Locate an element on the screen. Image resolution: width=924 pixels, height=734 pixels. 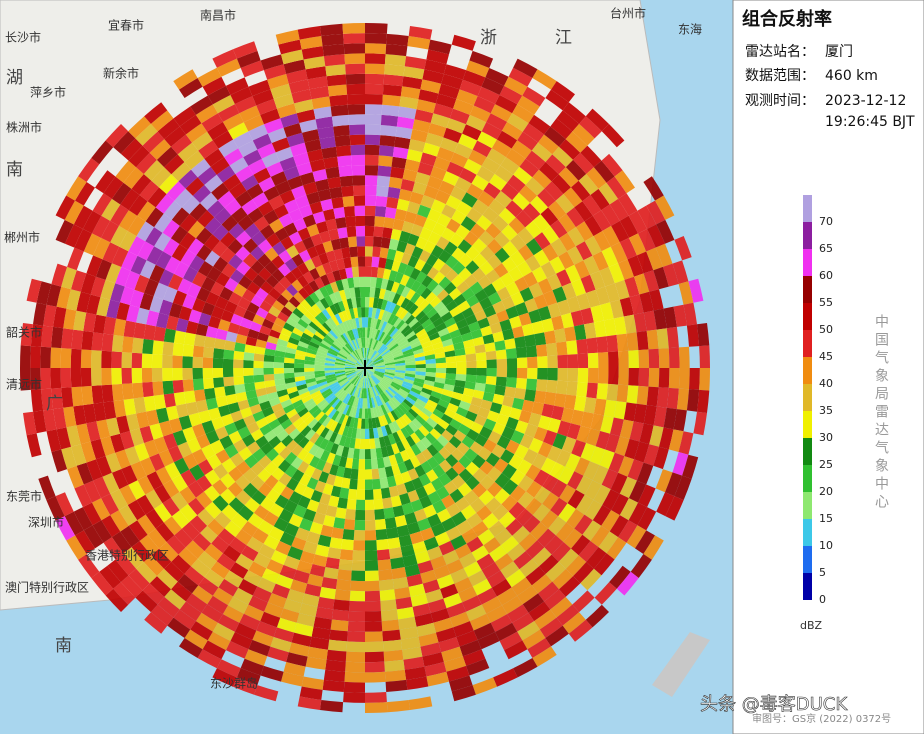
row-label: 数据范围： is located at coordinates (780, 75).